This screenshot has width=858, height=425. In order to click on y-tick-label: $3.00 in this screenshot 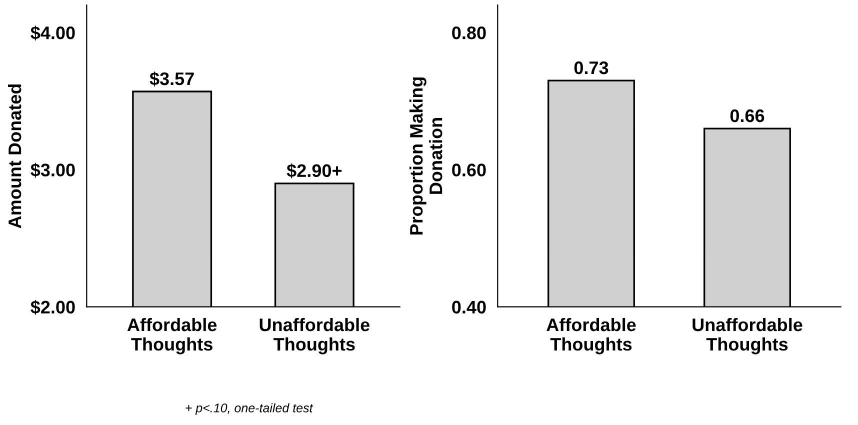, I will do `click(52, 170)`.